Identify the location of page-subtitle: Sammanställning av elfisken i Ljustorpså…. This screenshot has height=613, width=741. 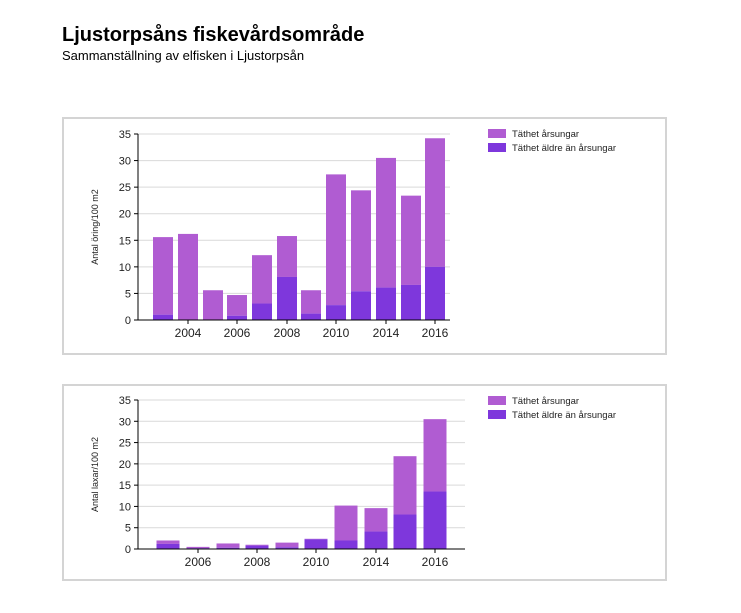
(183, 55).